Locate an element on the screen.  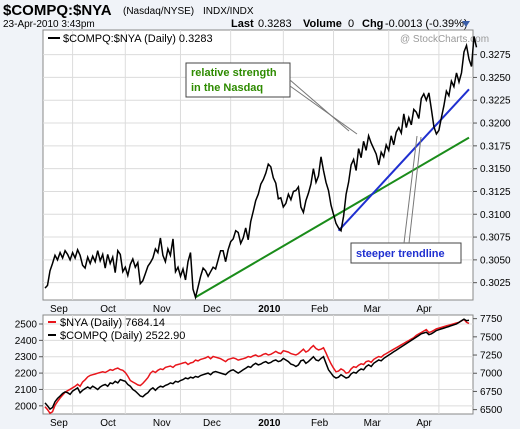
chg-value: -0.0013 (-0.39%) is located at coordinates (426, 24).